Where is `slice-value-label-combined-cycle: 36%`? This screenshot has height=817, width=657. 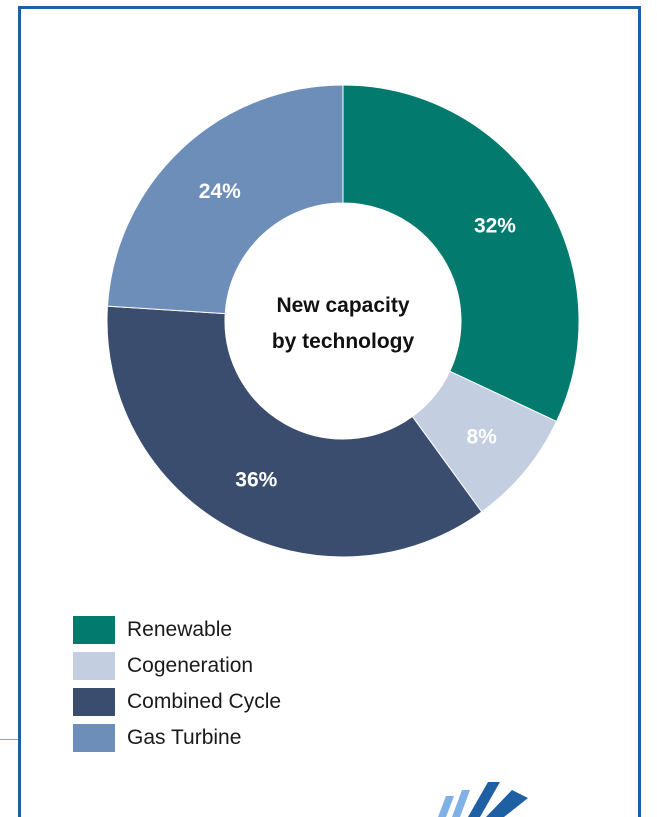
slice-value-label-combined-cycle: 36% is located at coordinates (256, 480).